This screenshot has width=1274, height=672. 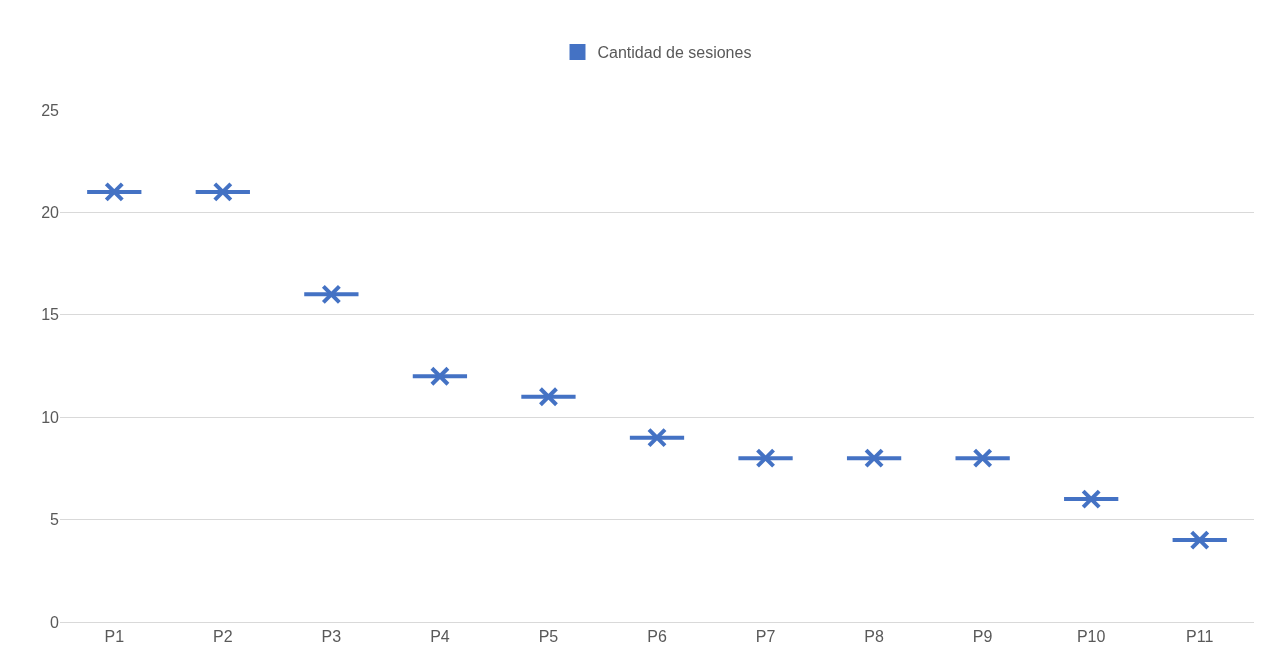 What do you see at coordinates (55, 520) in the screenshot?
I see `y-tick-label: 5` at bounding box center [55, 520].